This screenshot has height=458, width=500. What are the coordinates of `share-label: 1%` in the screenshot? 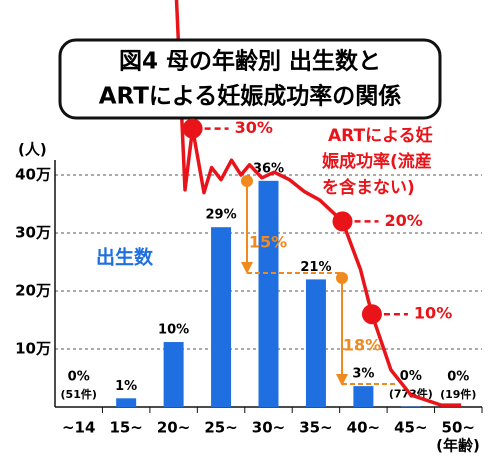 It's located at (126, 386).